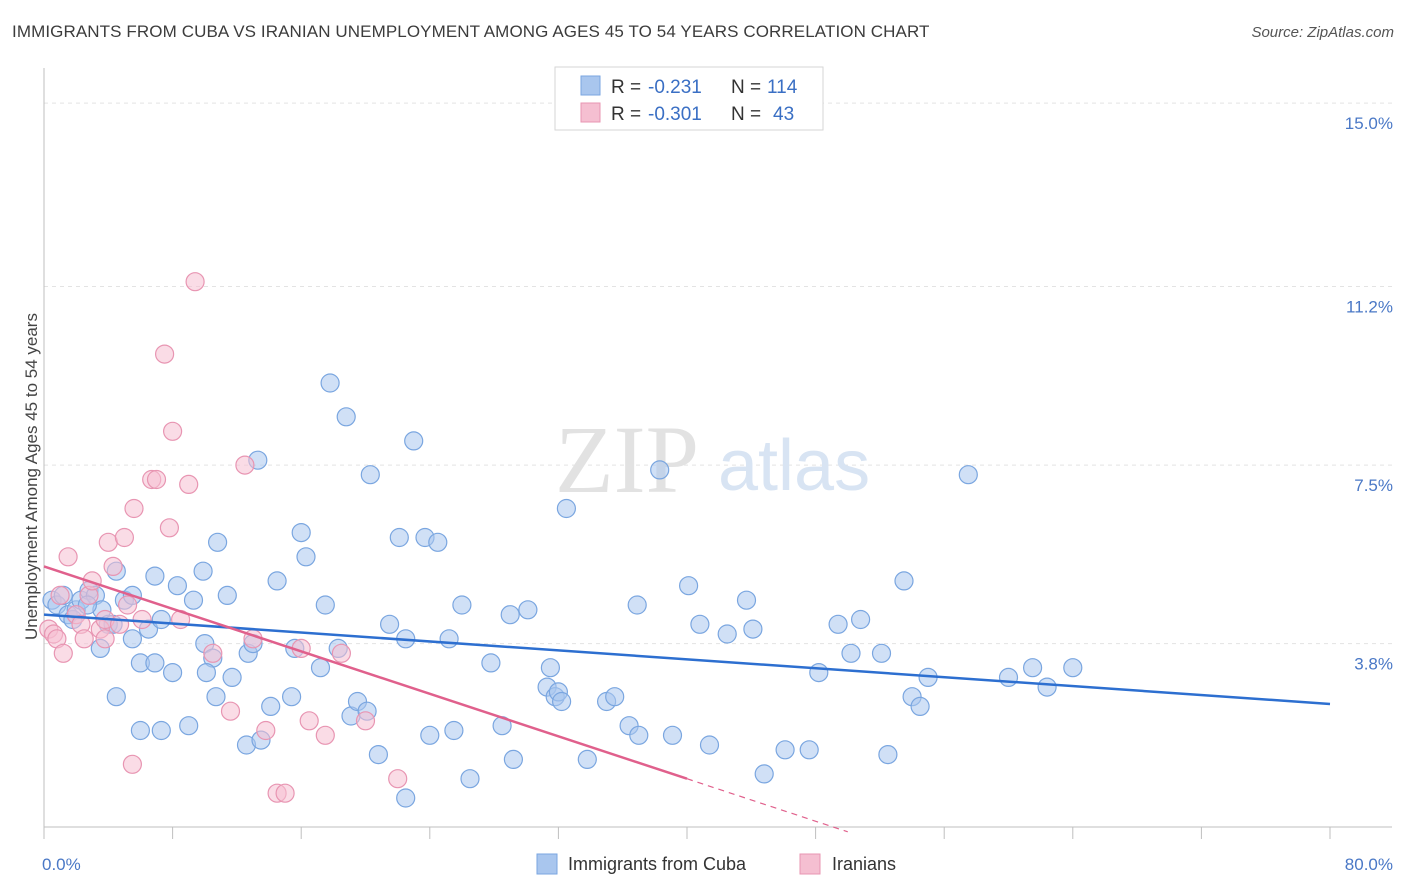  What do you see at coordinates (782, 87) in the screenshot?
I see `legend-n-value-cuba: 114` at bounding box center [782, 87].